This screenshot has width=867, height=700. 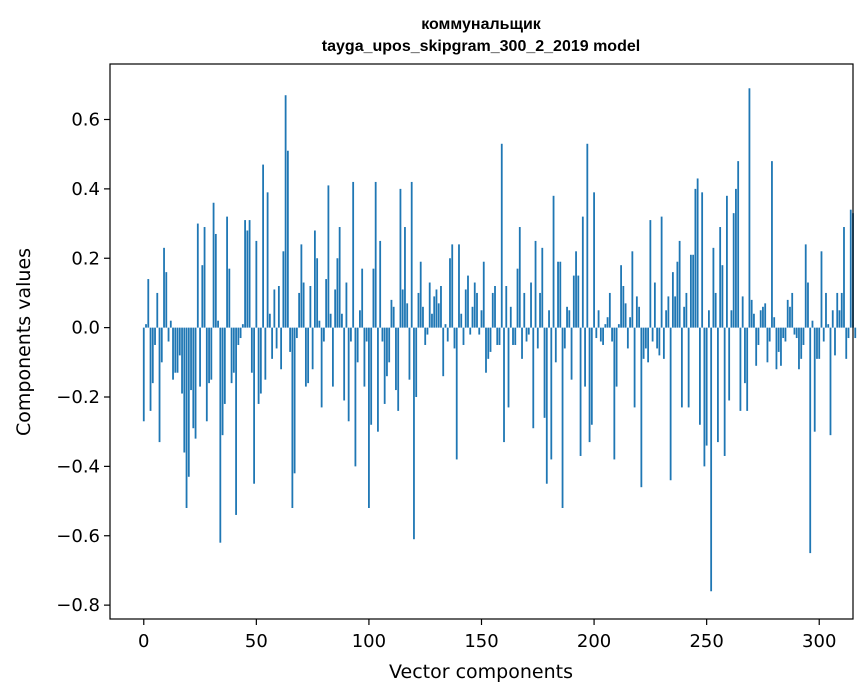 I want to click on y-tick-label: 0.0, so click(x=85, y=328).